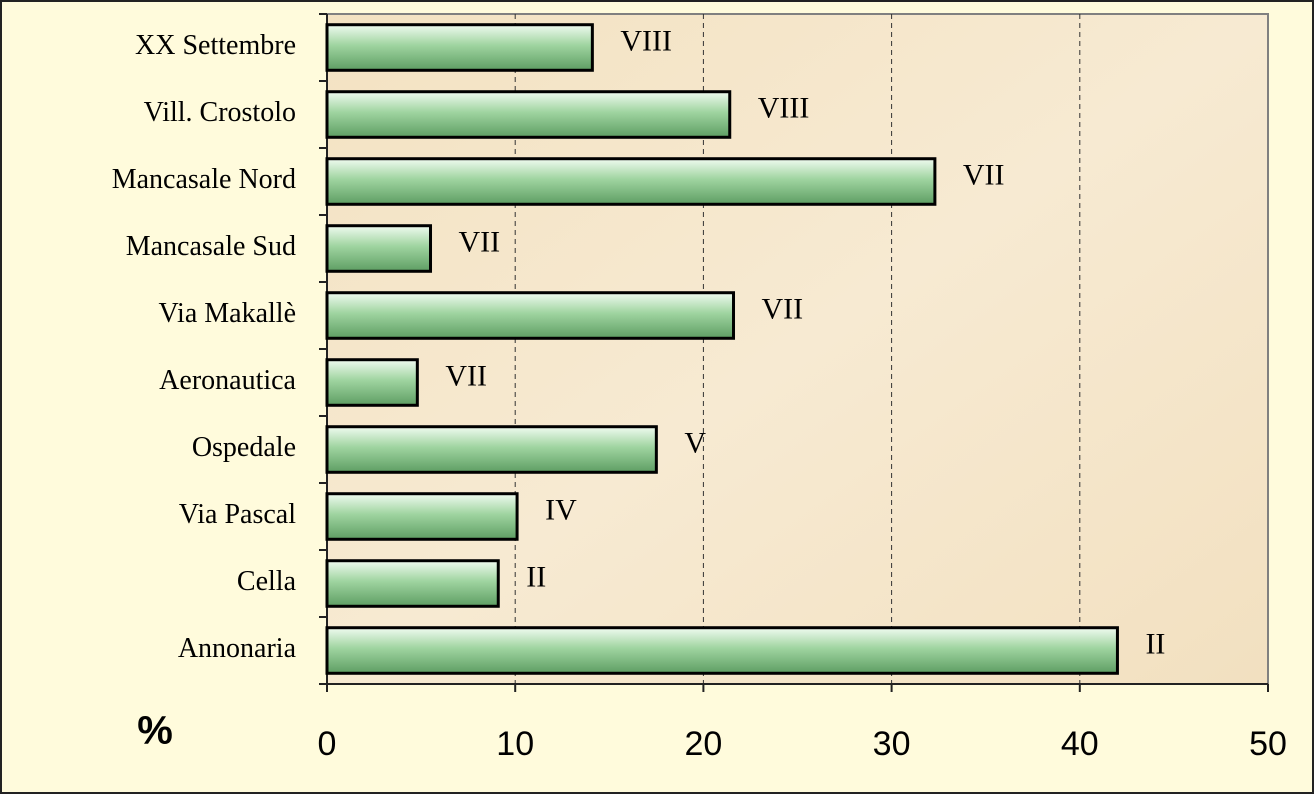 Image resolution: width=1314 pixels, height=794 pixels. I want to click on y-tick-label: Via Makallè, so click(227, 313).